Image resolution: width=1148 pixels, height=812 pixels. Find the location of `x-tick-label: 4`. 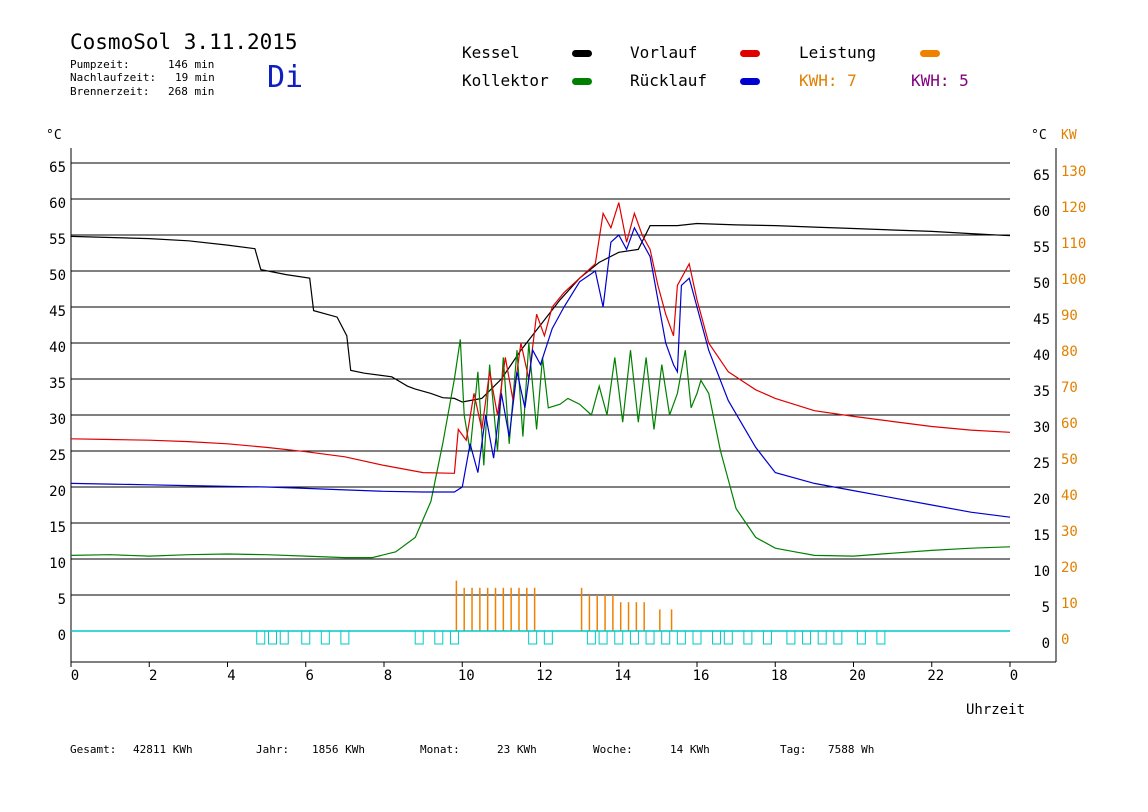

x-tick-label: 4 is located at coordinates (231, 676).